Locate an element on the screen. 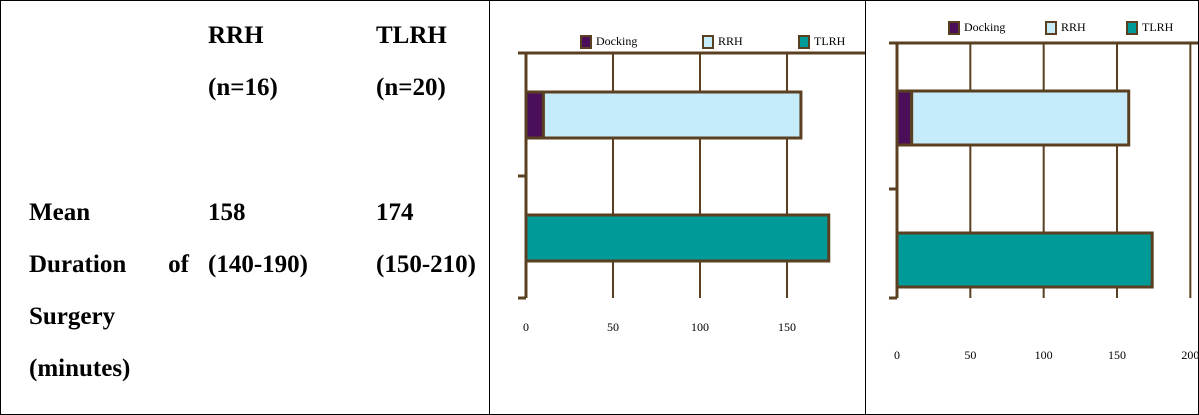 The image size is (1199, 415). cell-value: (150-210) is located at coordinates (426, 264).